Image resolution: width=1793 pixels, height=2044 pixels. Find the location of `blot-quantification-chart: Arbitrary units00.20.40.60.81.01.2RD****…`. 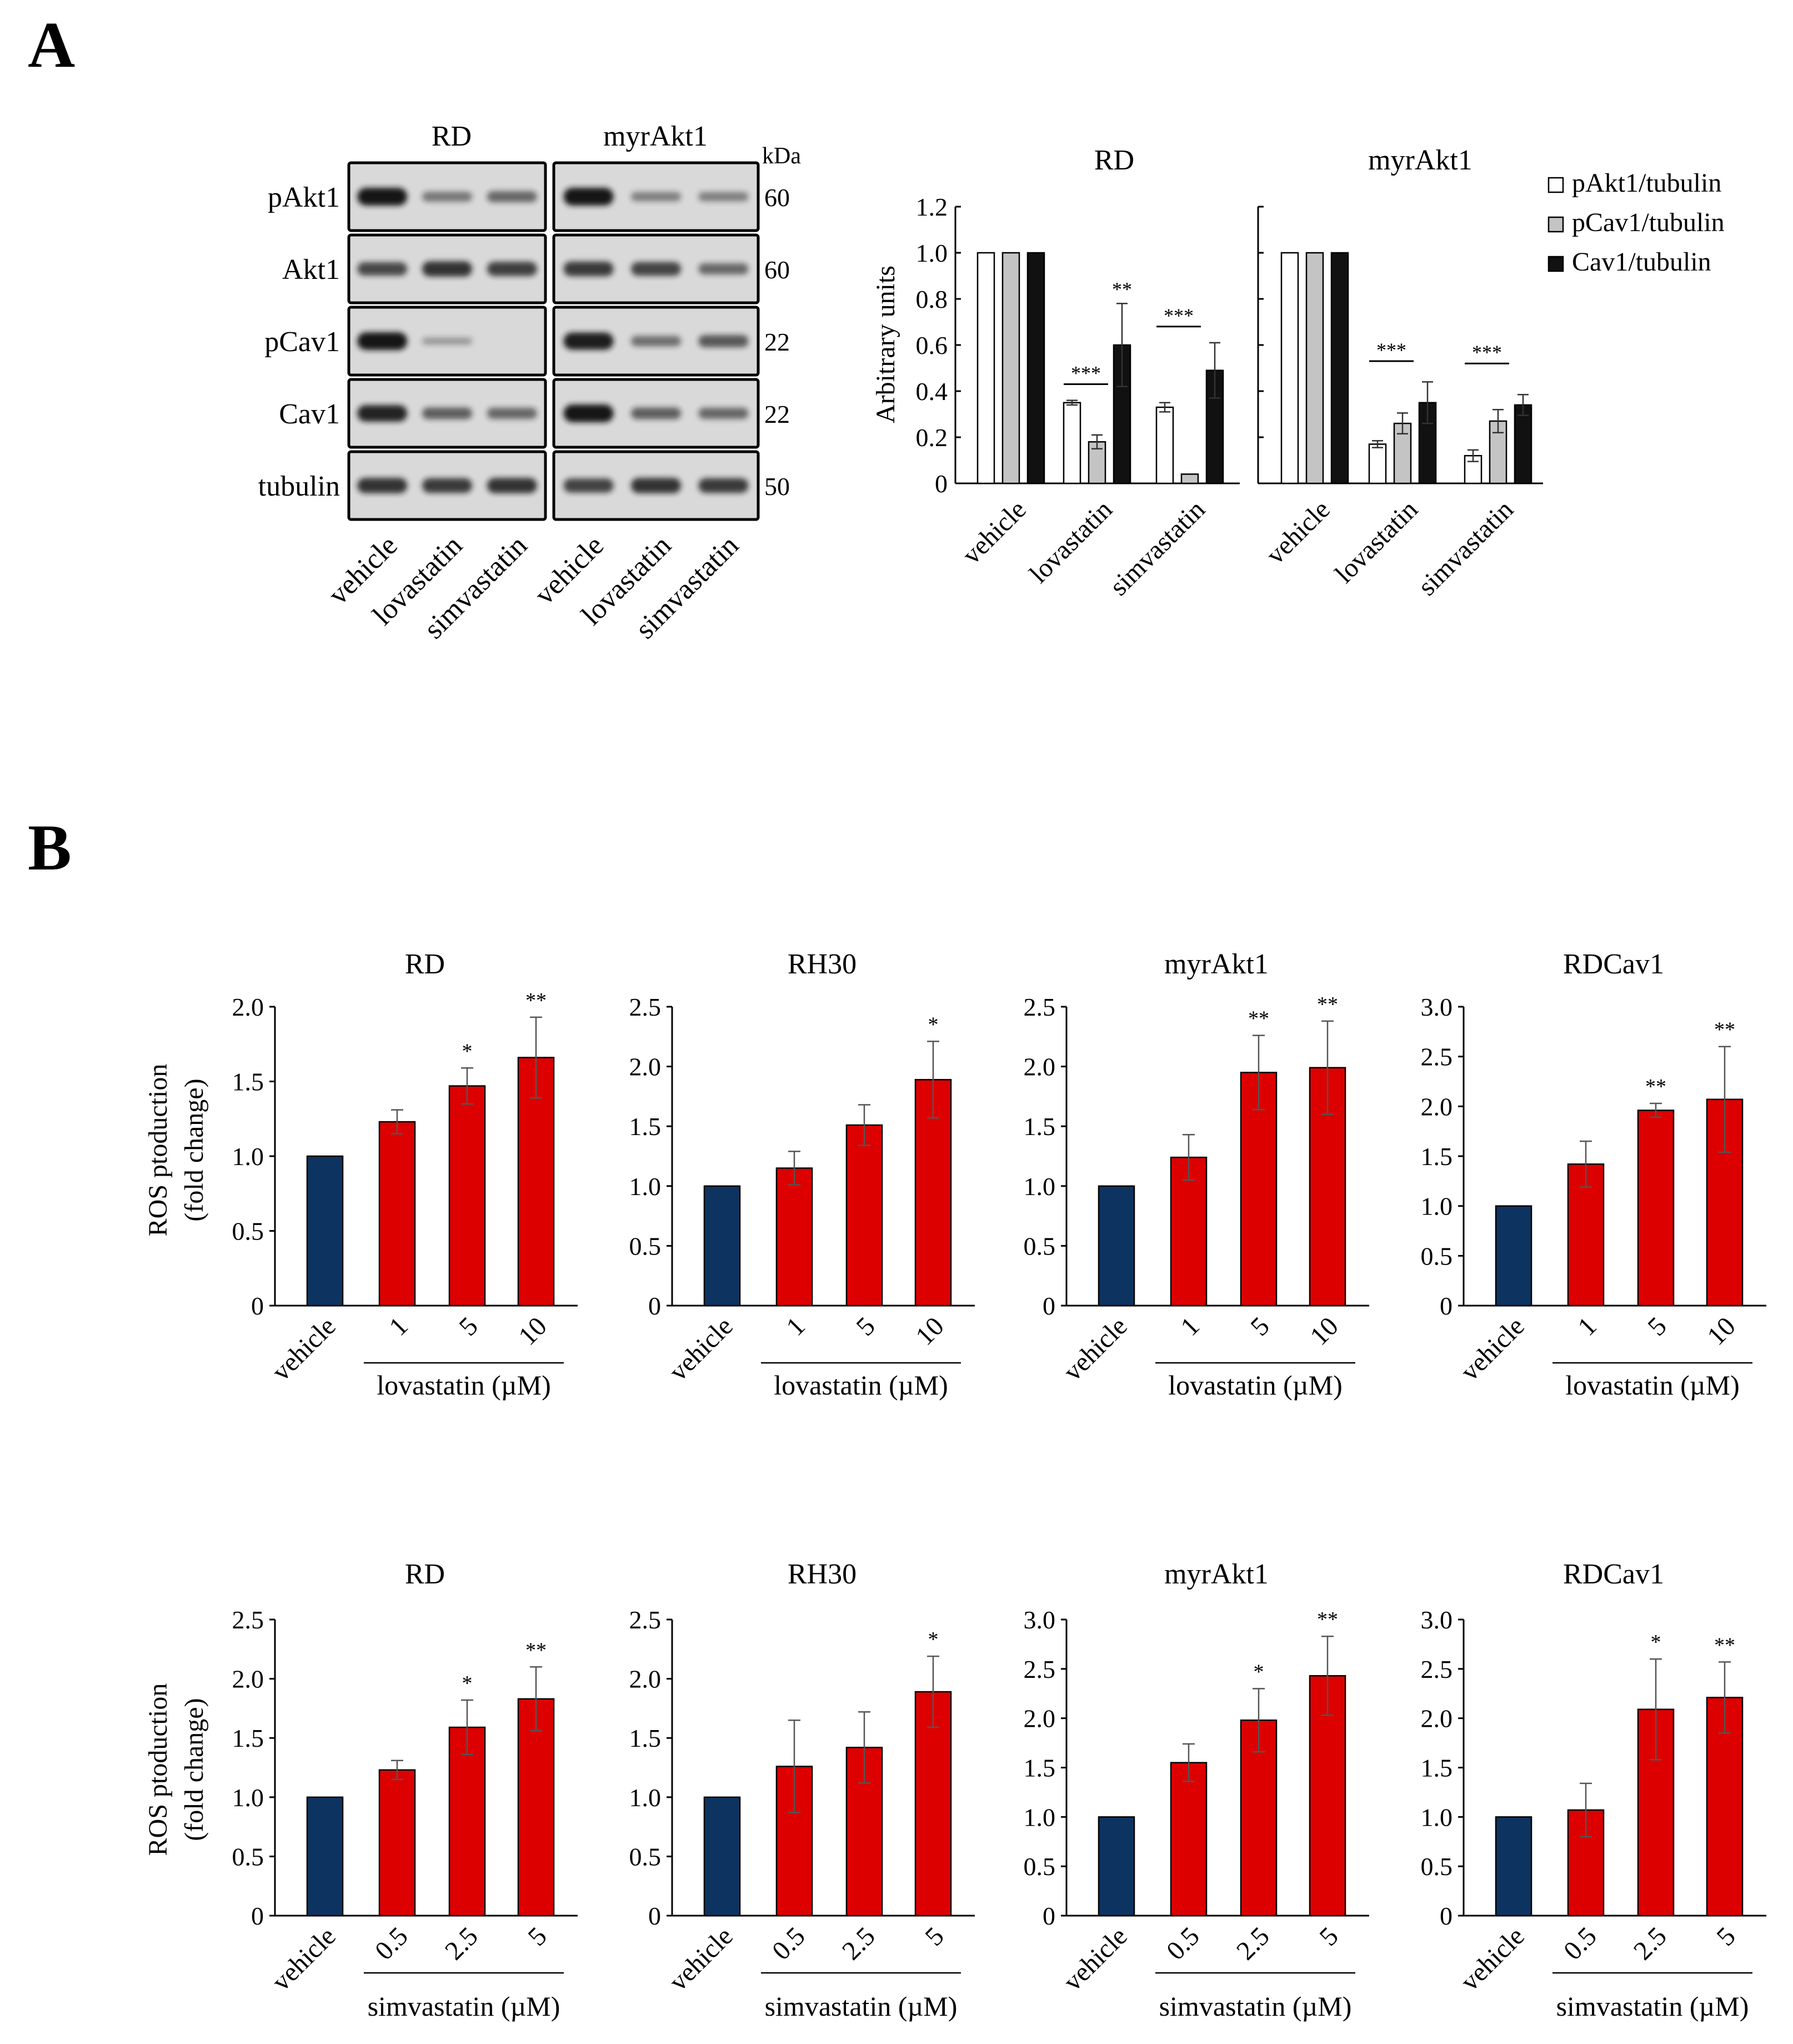

blot-quantification-chart: Arbitrary units00.20.40.60.81.01.2RD****… is located at coordinates (1298, 372).